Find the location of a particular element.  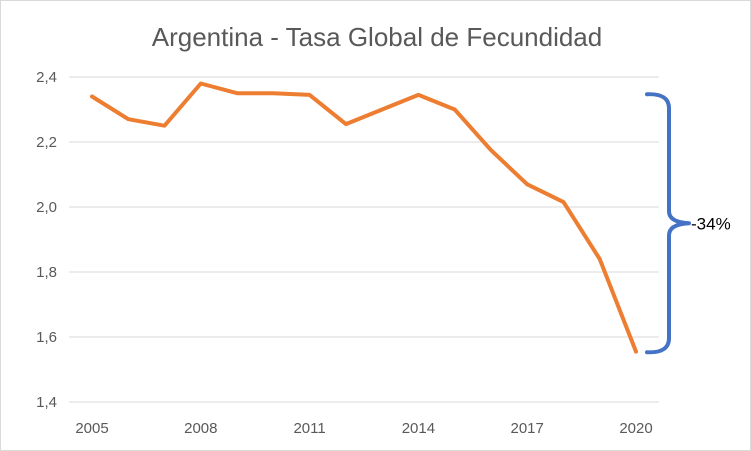

y-tick-label: 1,8 is located at coordinates (46, 272).